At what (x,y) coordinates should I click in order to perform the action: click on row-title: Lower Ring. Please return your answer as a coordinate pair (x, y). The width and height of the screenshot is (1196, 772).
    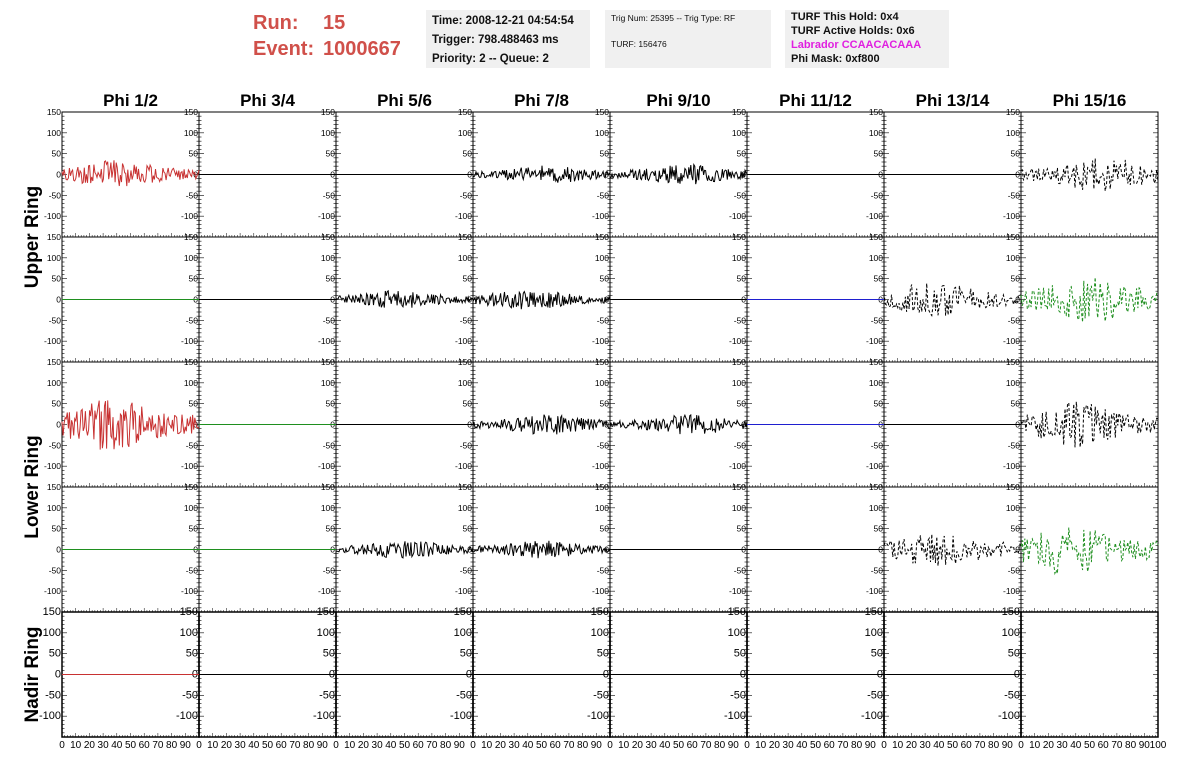
    Looking at the image, I should click on (32, 486).